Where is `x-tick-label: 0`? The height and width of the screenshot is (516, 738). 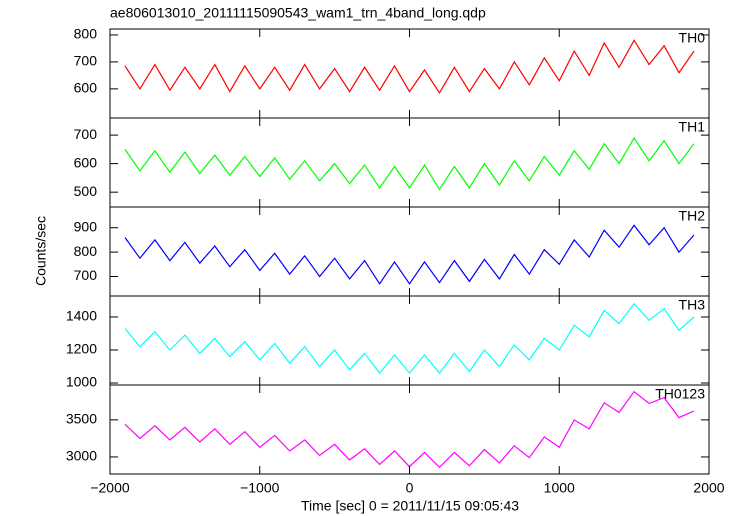
x-tick-label: 0 is located at coordinates (410, 488).